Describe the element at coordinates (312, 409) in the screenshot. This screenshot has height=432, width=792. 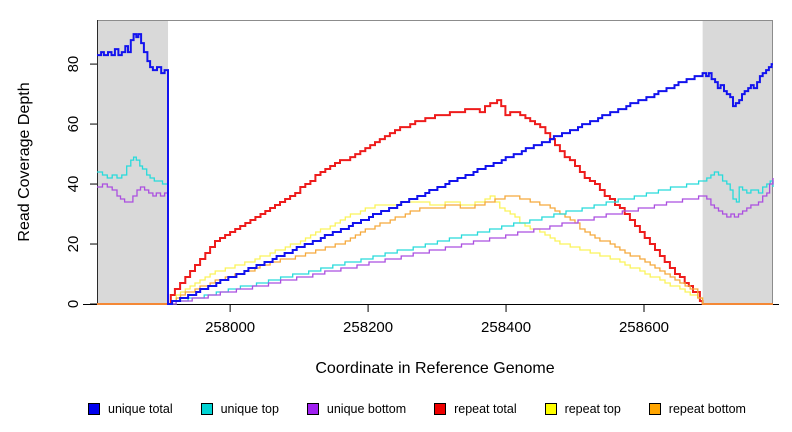
I see `legend-swatch-unique-bottom` at that location.